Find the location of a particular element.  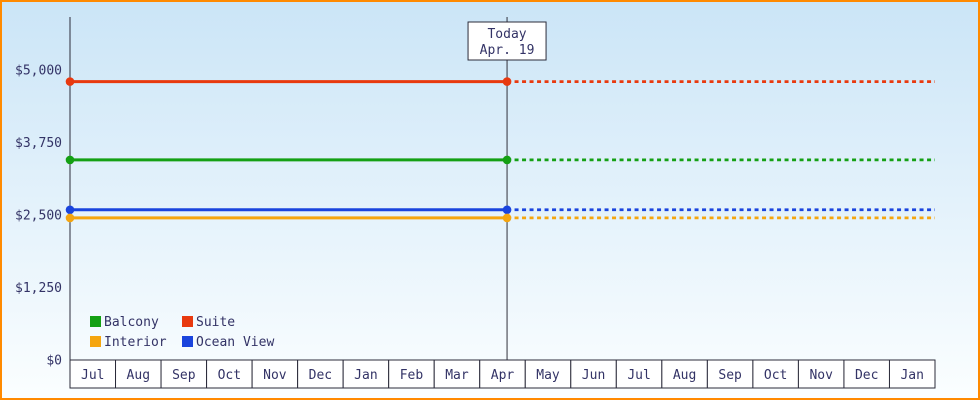

legend-item-suite: Suite is located at coordinates (208, 322).